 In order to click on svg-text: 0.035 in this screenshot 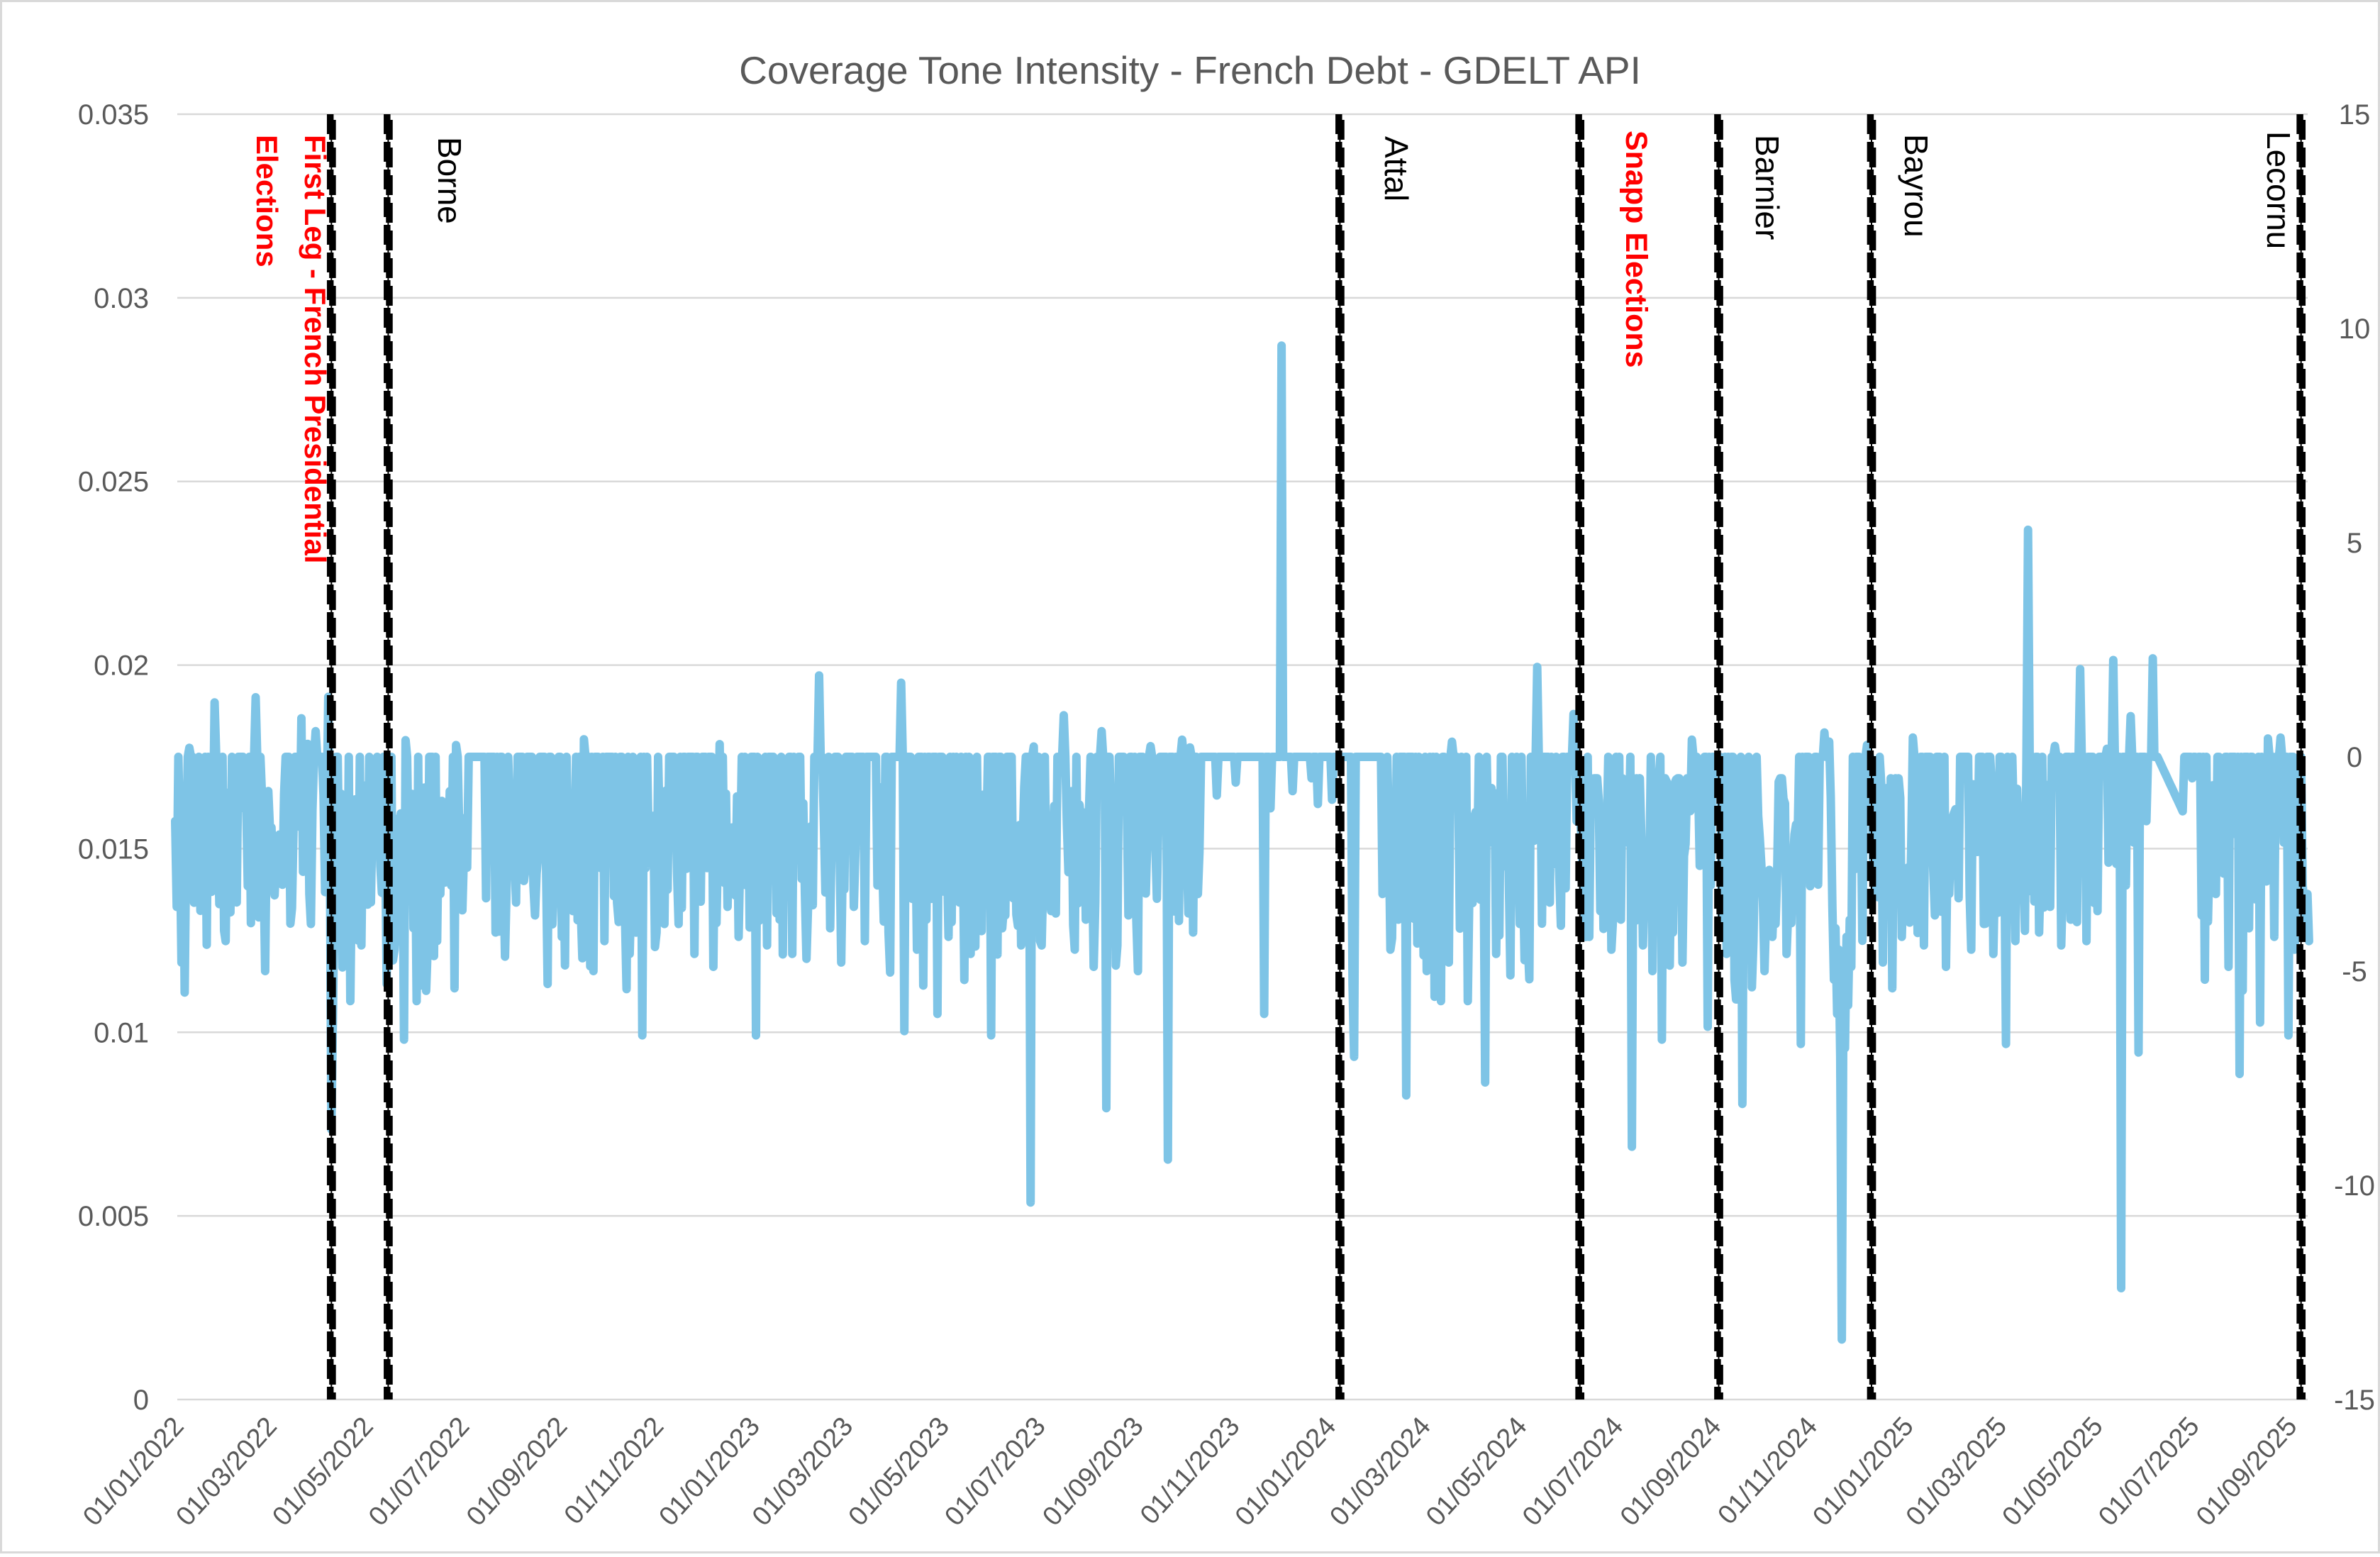, I will do `click(114, 115)`.